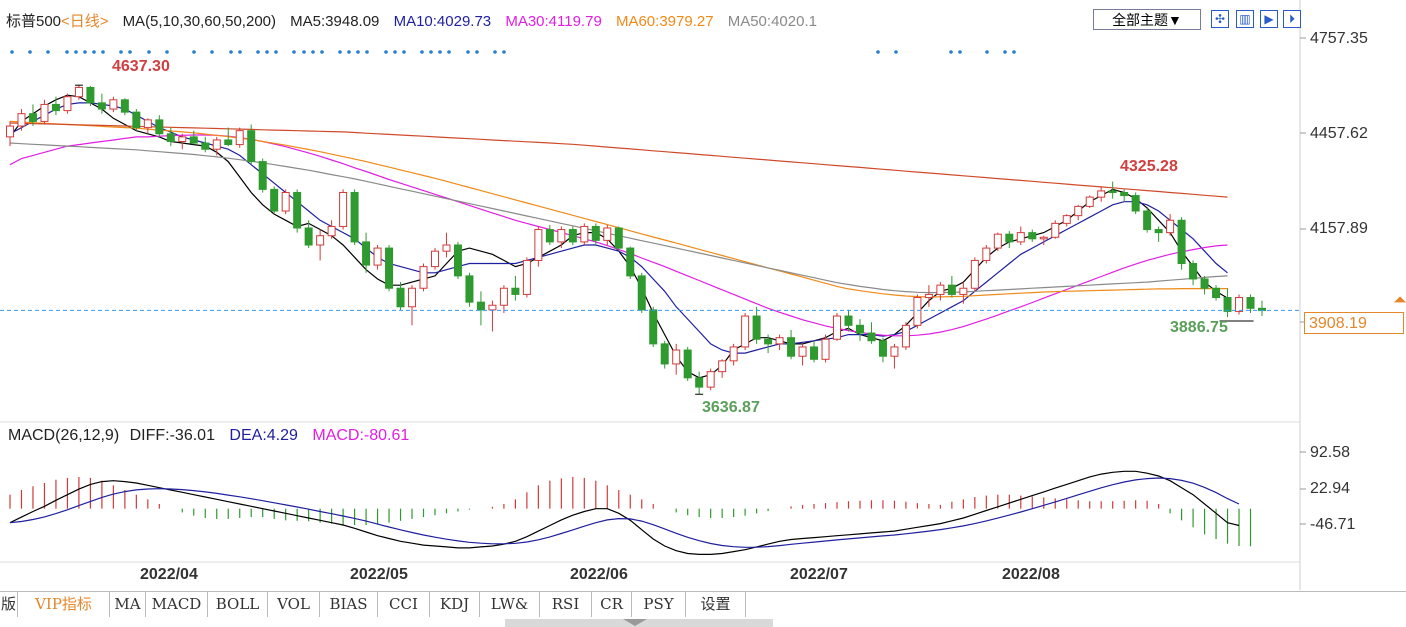 The image size is (1406, 627). What do you see at coordinates (618, 160) in the screenshot?
I see `ma-line-ma200` at bounding box center [618, 160].